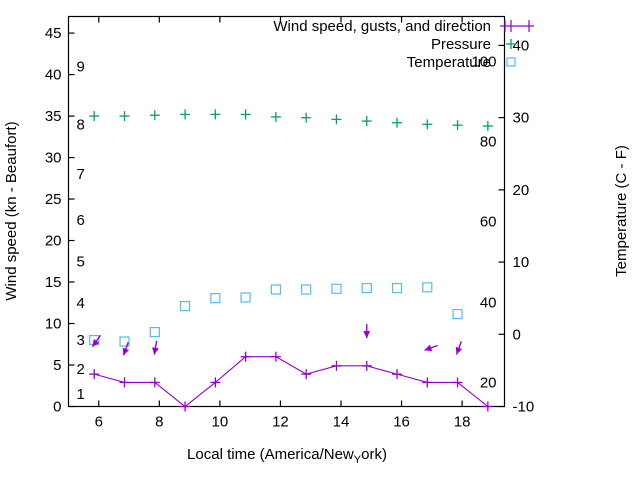  I want to click on fahrenheit-label: 100, so click(483, 61).